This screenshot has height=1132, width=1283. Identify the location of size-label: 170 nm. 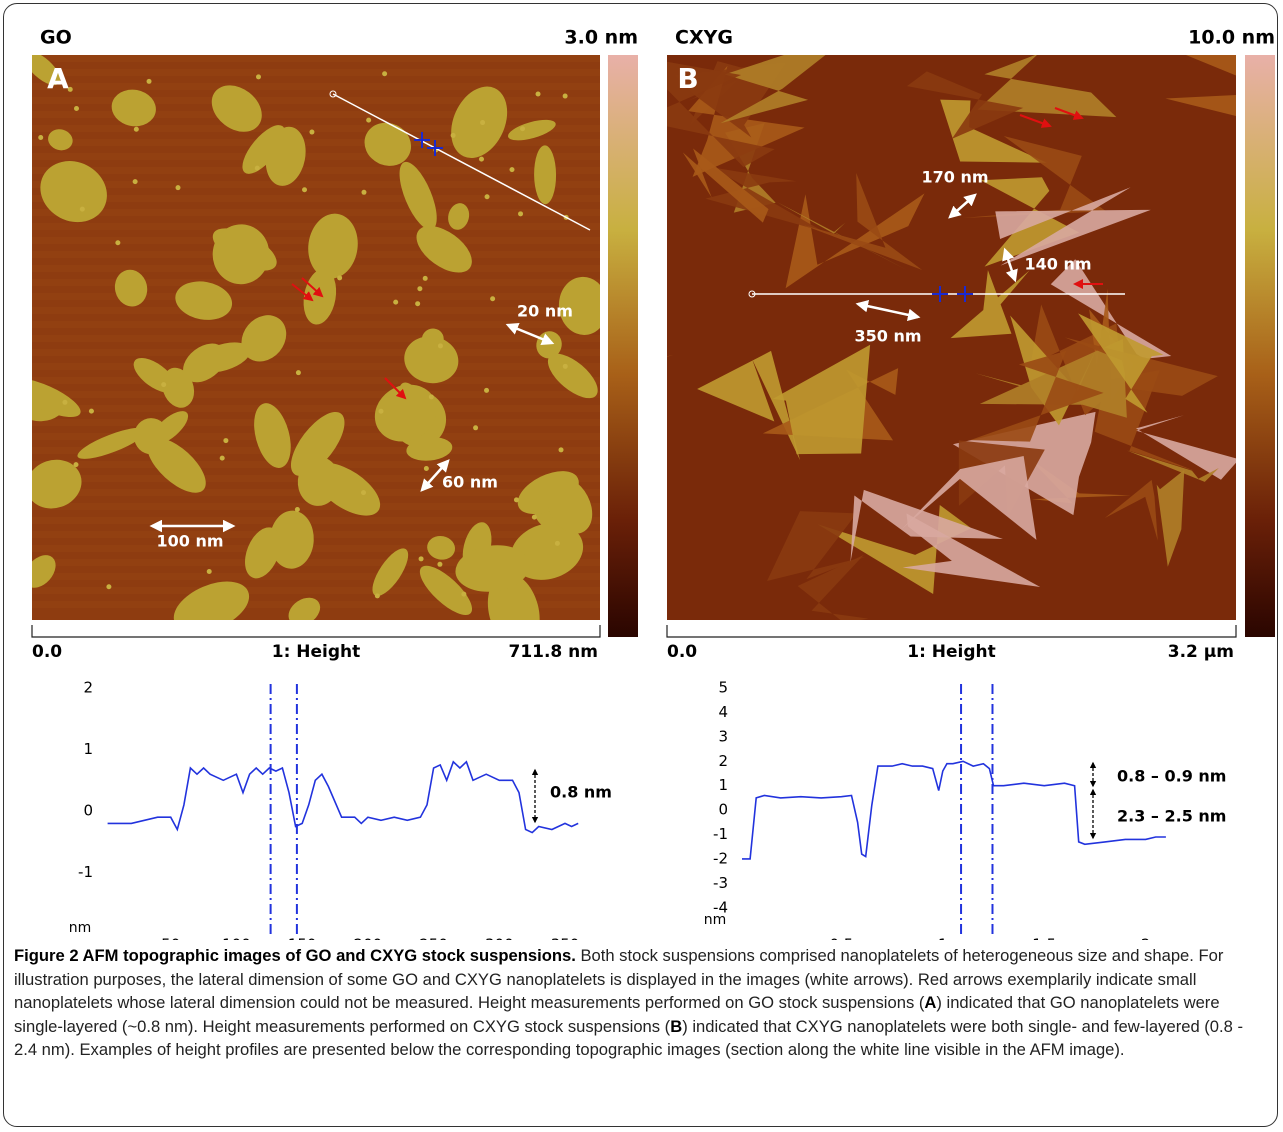
(954, 177).